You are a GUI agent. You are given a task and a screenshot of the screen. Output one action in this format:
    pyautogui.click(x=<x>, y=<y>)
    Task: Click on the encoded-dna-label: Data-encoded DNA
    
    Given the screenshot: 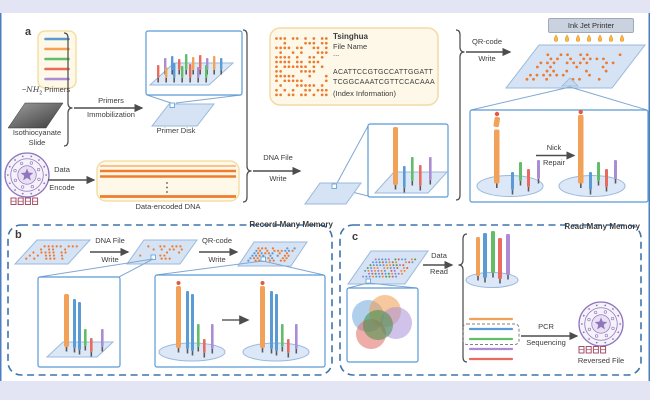 What is the action you would take?
    pyautogui.click(x=168, y=206)
    